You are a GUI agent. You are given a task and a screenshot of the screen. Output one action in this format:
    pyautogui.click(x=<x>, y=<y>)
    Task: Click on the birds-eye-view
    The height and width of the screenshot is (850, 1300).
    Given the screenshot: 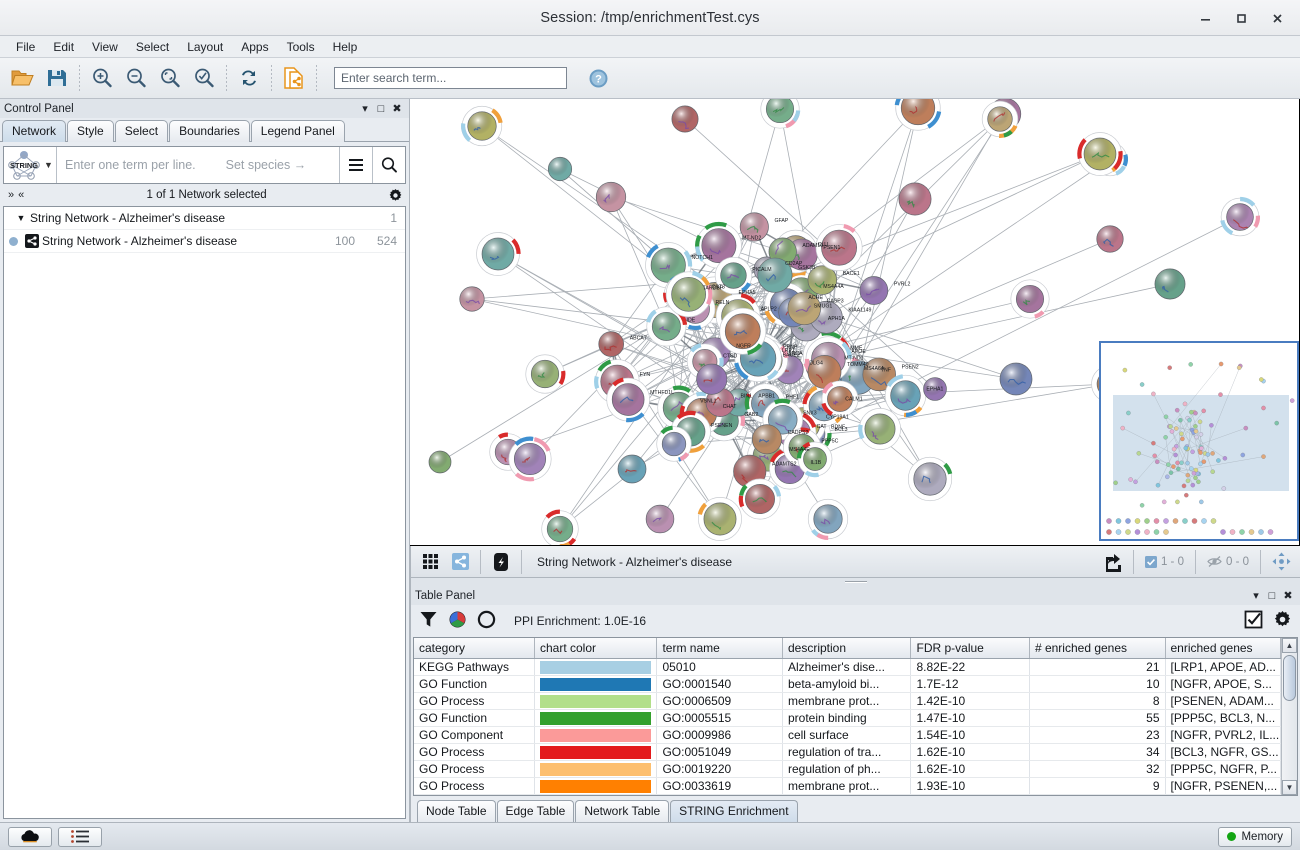 What is the action you would take?
    pyautogui.click(x=1199, y=441)
    